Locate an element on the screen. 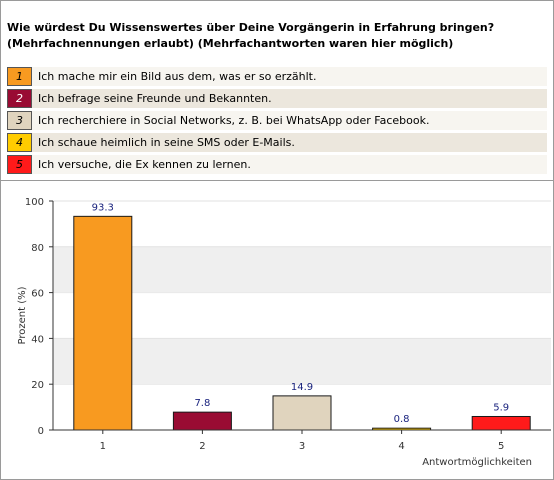  x-ticks: 1 2 3 4 5 is located at coordinates (302, 441).